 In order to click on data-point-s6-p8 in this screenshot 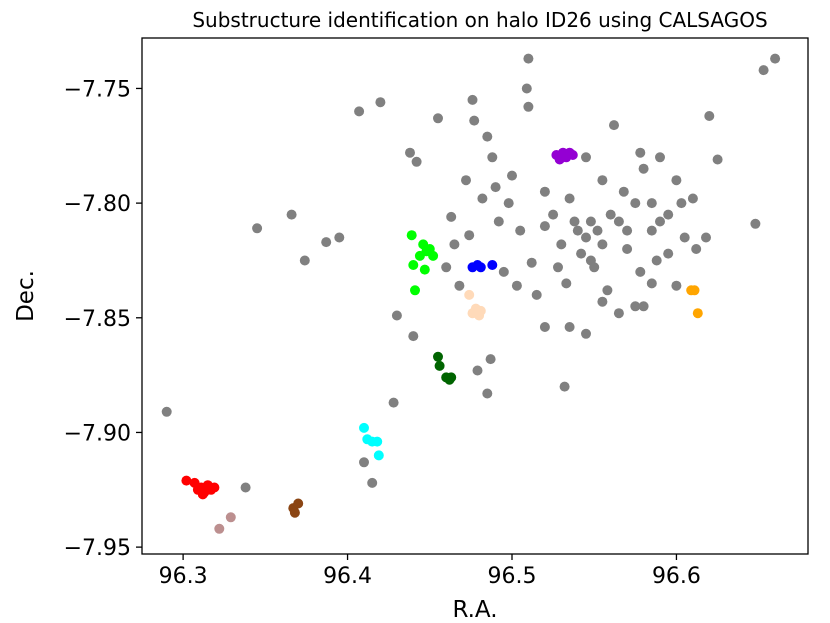, I will do `click(433, 255)`.